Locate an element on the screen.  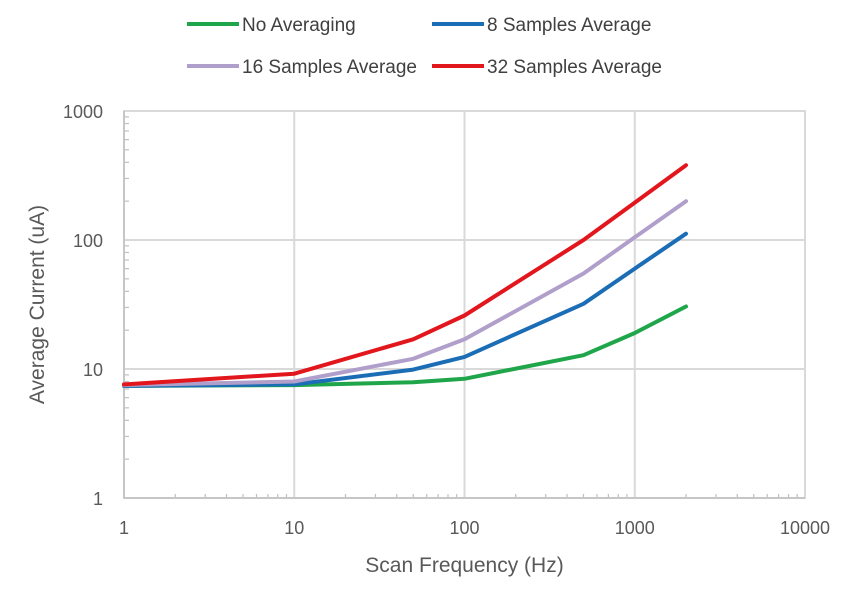
x-tick-label: 1 is located at coordinates (124, 528).